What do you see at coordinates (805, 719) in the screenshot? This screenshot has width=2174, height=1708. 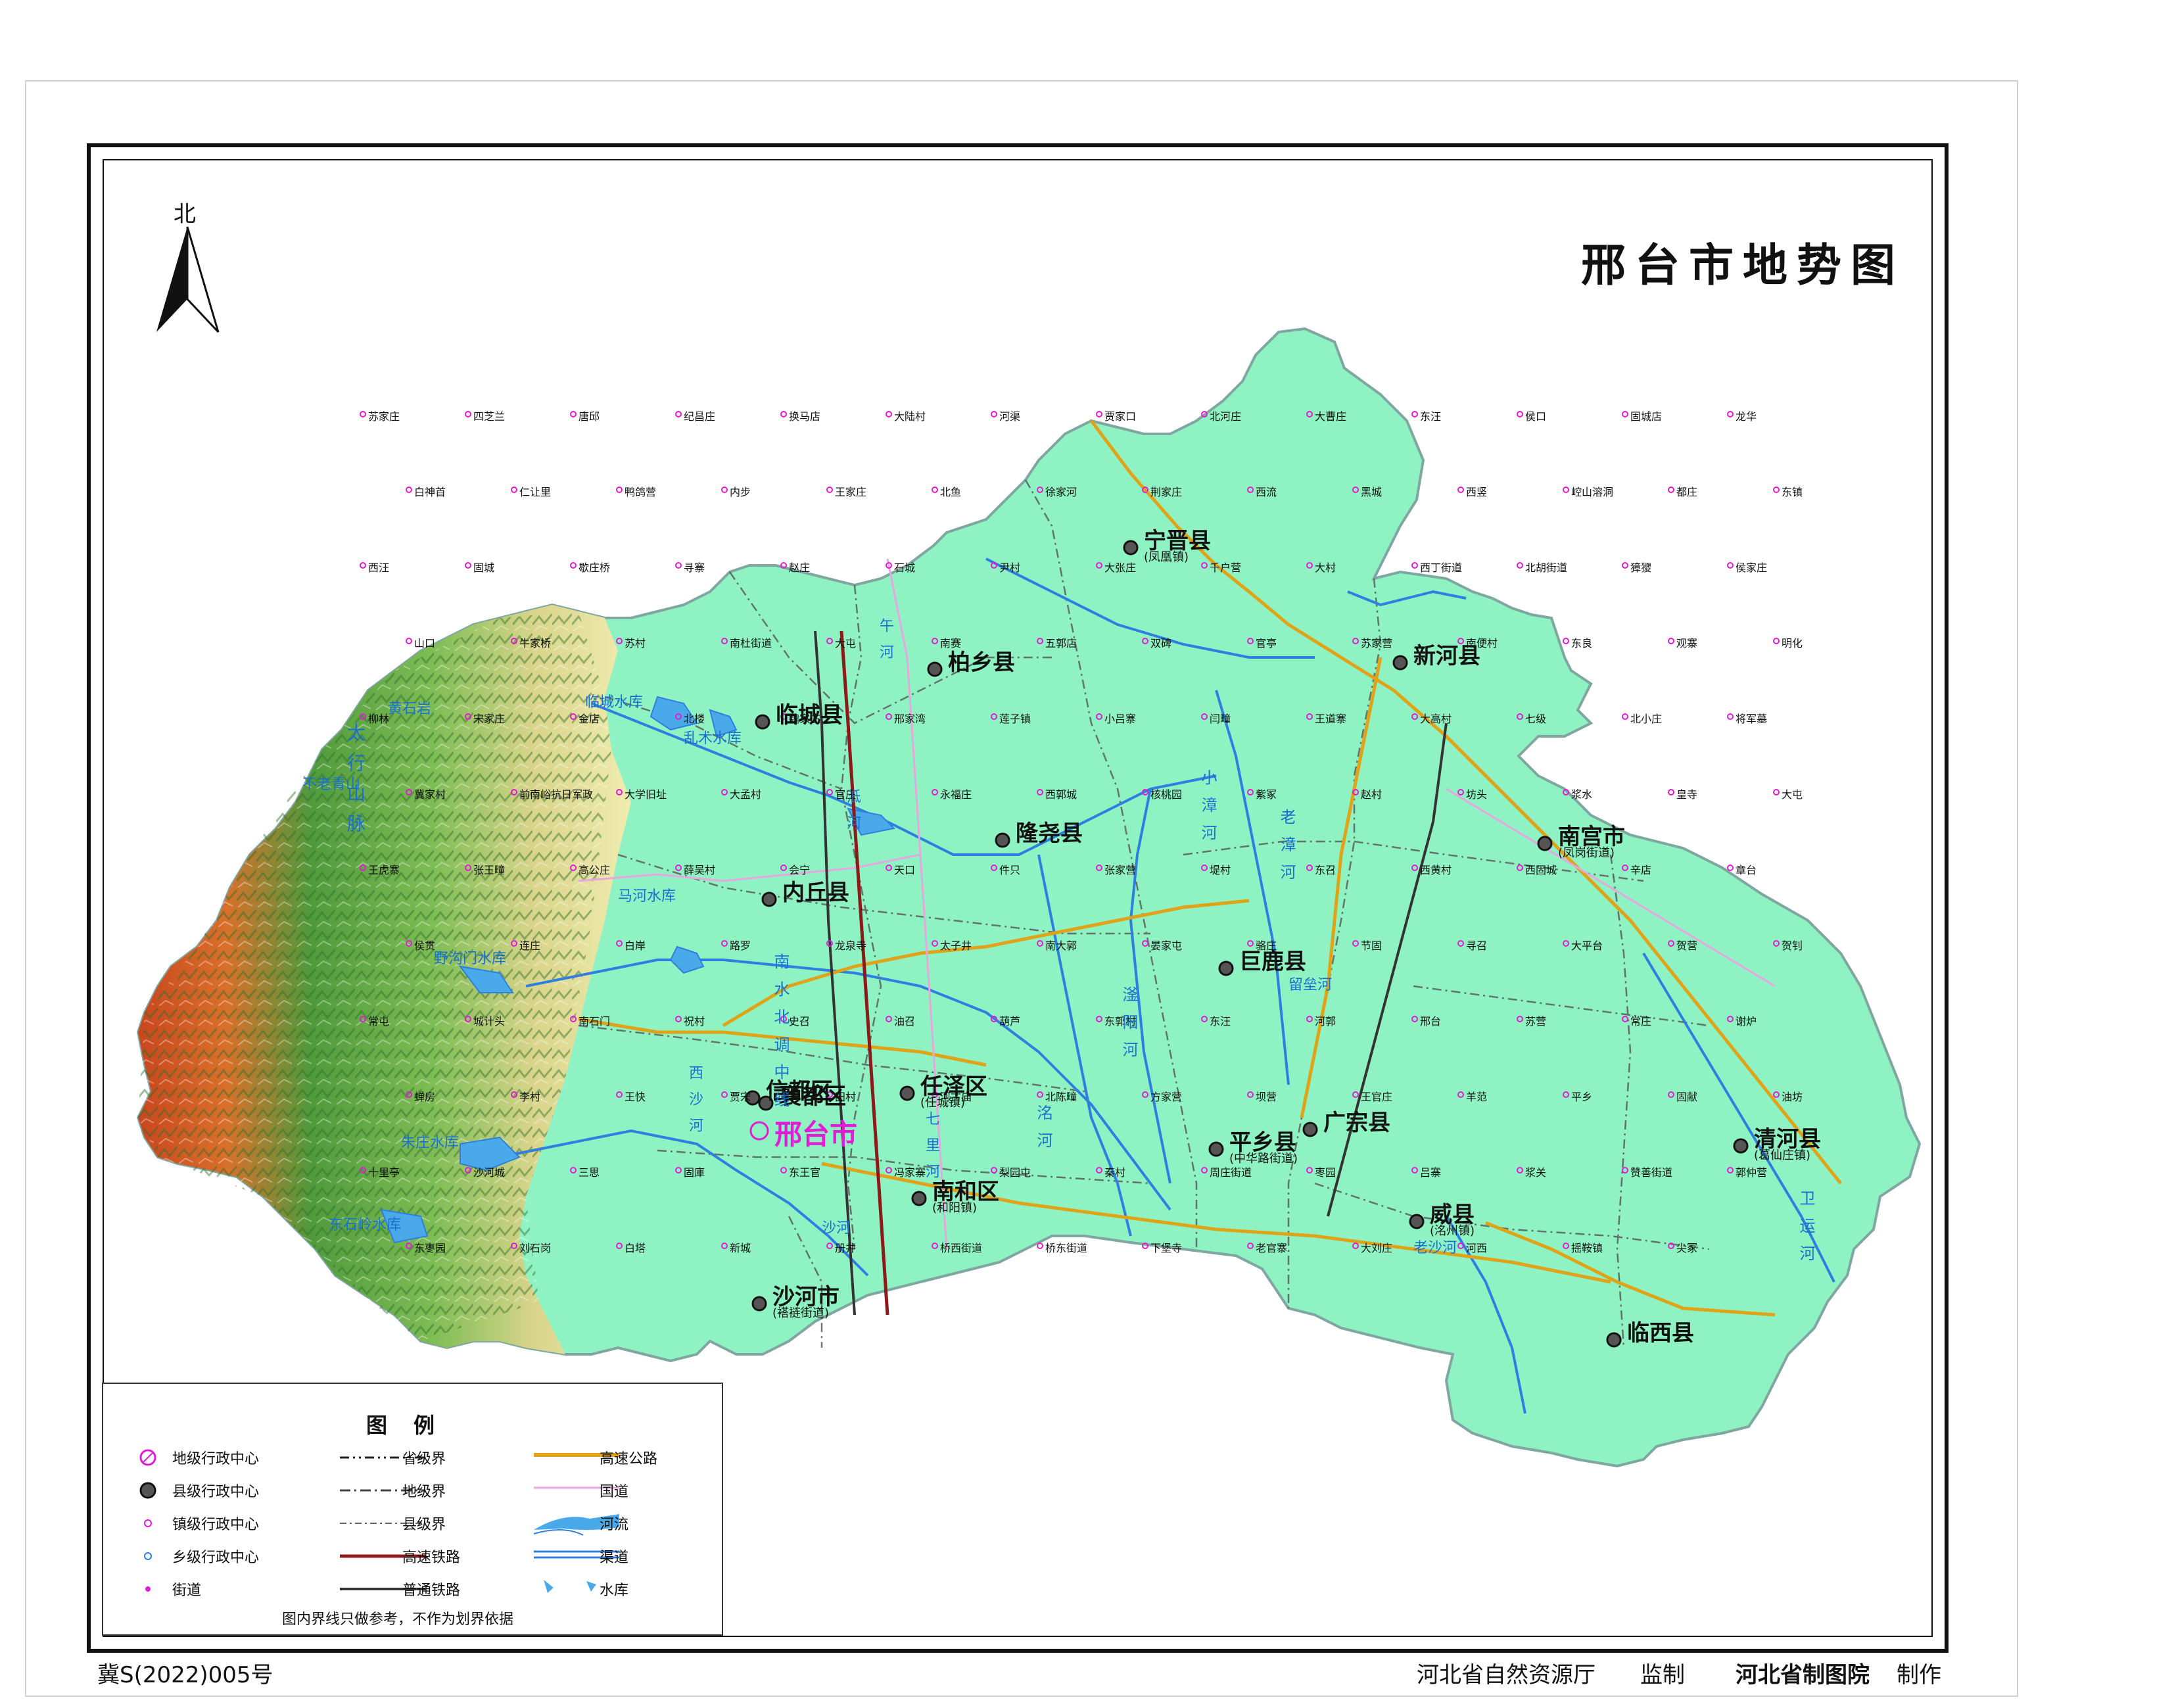 I see `town-label: 魏家庄` at bounding box center [805, 719].